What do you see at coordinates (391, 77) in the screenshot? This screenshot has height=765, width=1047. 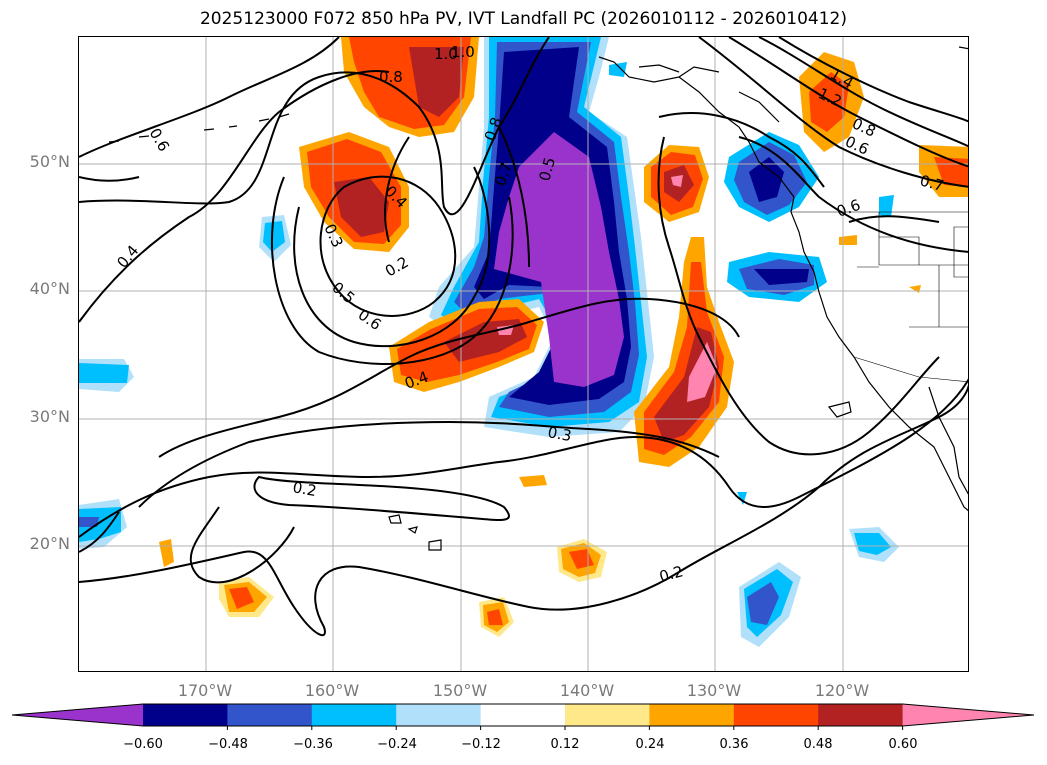 I see `contour-label: 0.8` at bounding box center [391, 77].